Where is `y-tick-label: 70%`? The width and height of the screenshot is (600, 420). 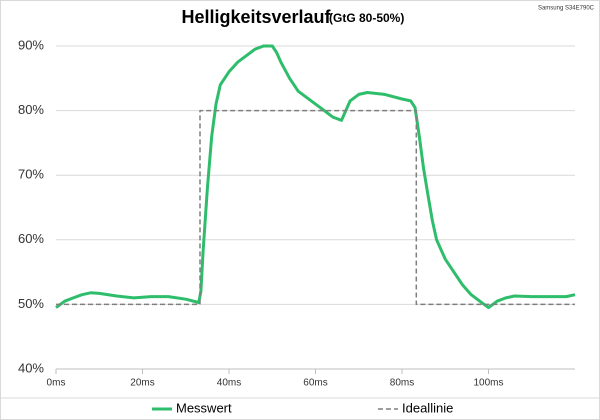 y-tick-label: 70% is located at coordinates (31, 174).